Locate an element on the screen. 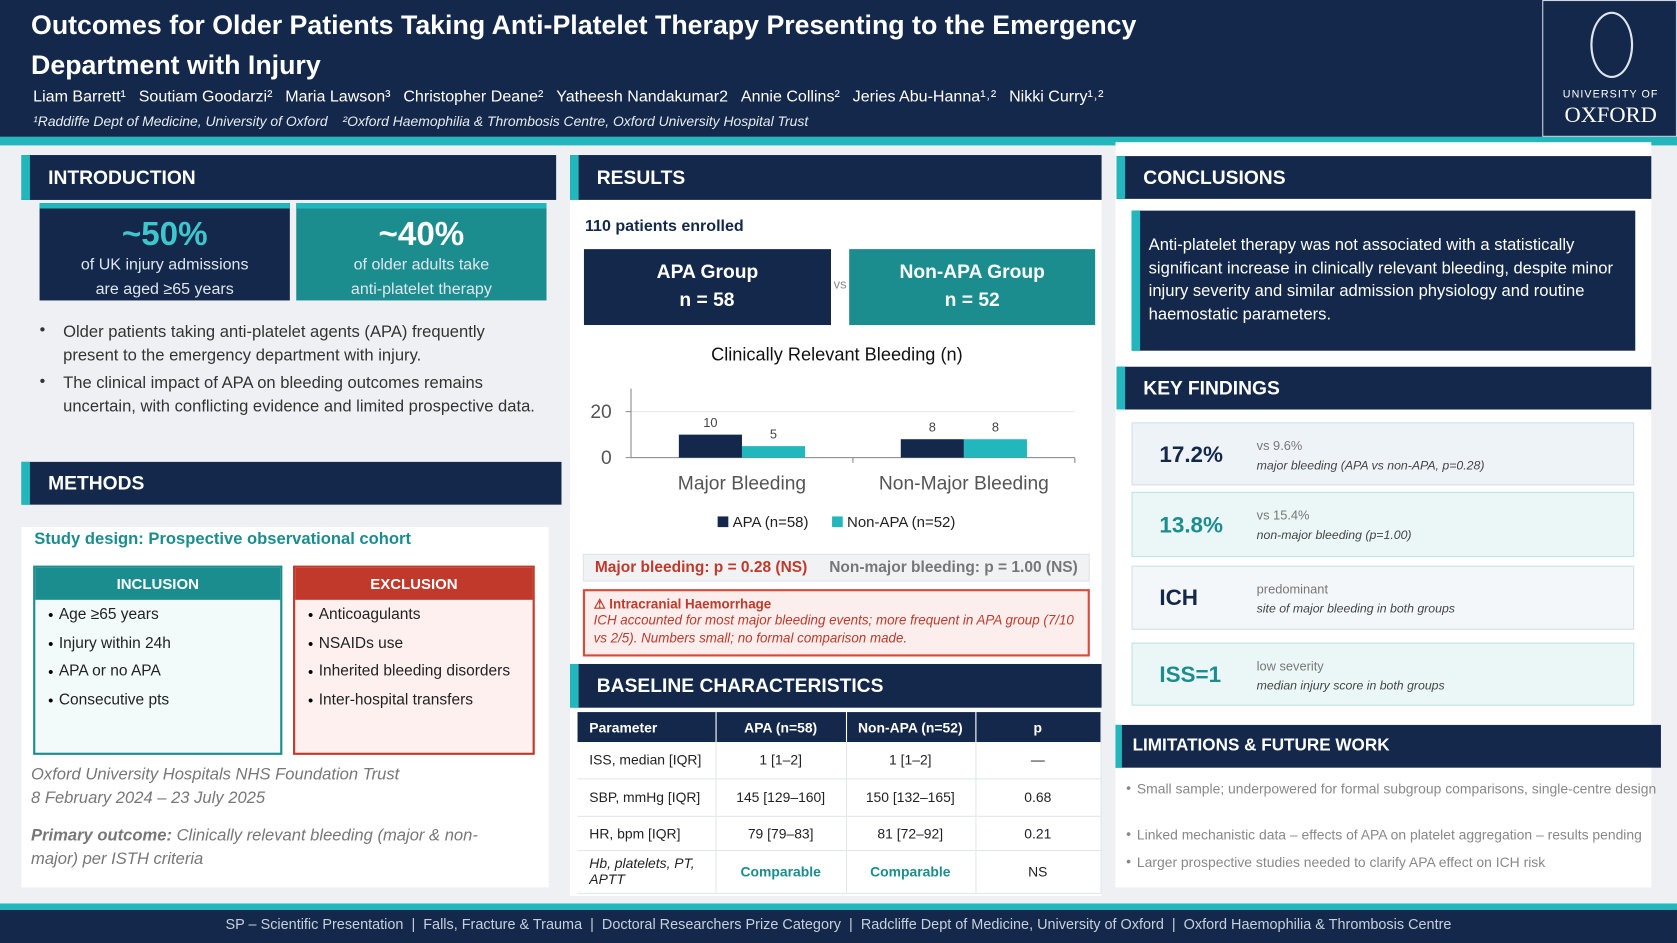 The height and width of the screenshot is (943, 1677). limitations-heading: LIMITATIONS & FUTURE WORK is located at coordinates (1388, 746).